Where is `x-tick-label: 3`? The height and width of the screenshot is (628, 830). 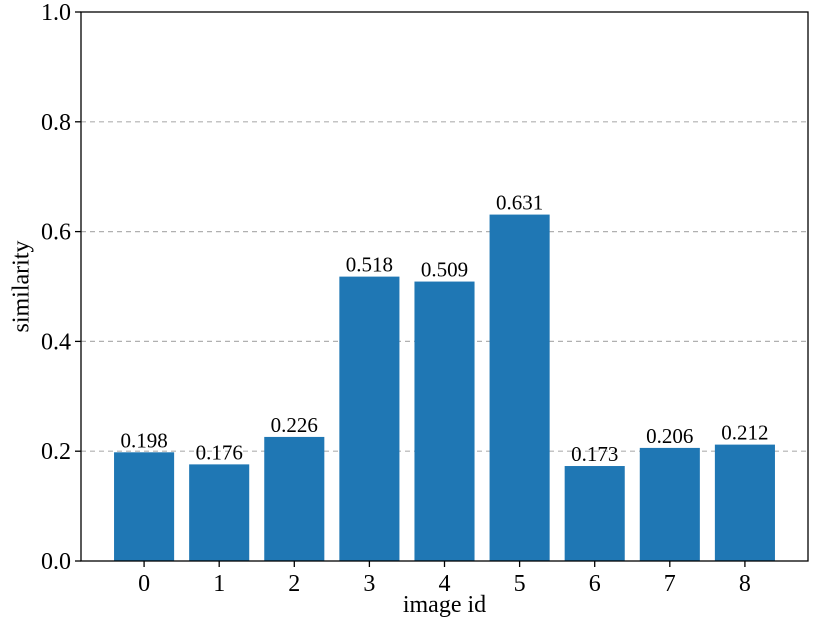
x-tick-label: 3 is located at coordinates (369, 584).